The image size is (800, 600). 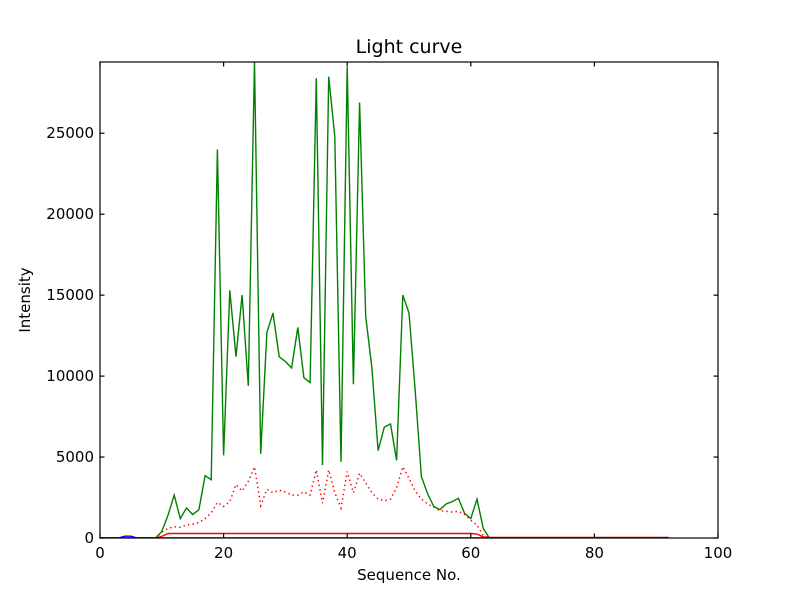 I want to click on y-tick-label-5000: 5000, so click(x=74, y=457).